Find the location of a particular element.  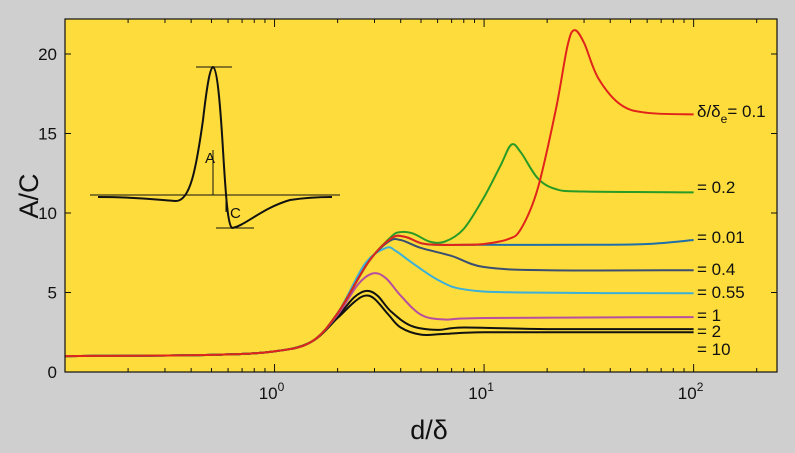

series-label-0_55: = 0.55 is located at coordinates (721, 292).